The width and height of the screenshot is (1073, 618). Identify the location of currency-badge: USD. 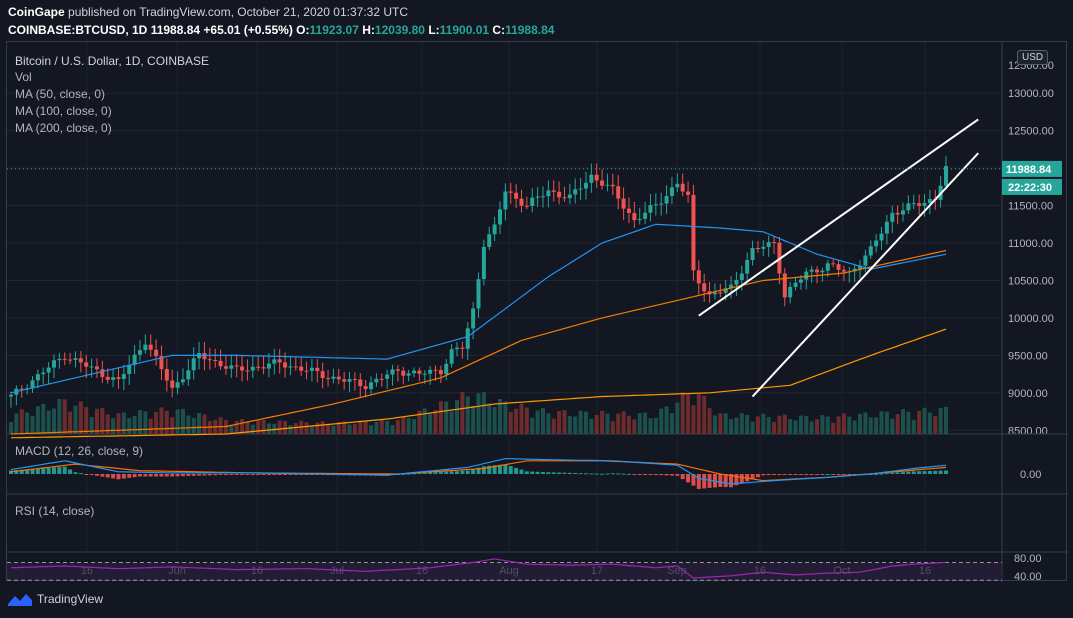
(1033, 57).